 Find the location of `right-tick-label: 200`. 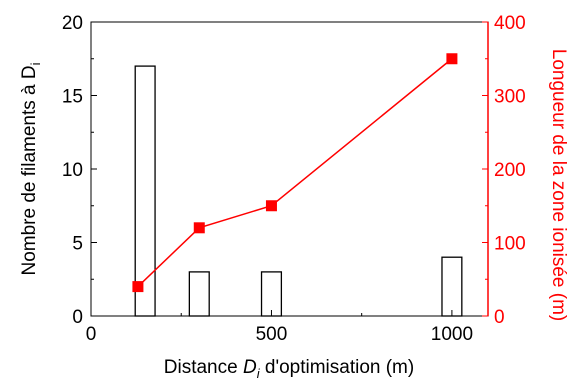

right-tick-label: 200 is located at coordinates (510, 170).